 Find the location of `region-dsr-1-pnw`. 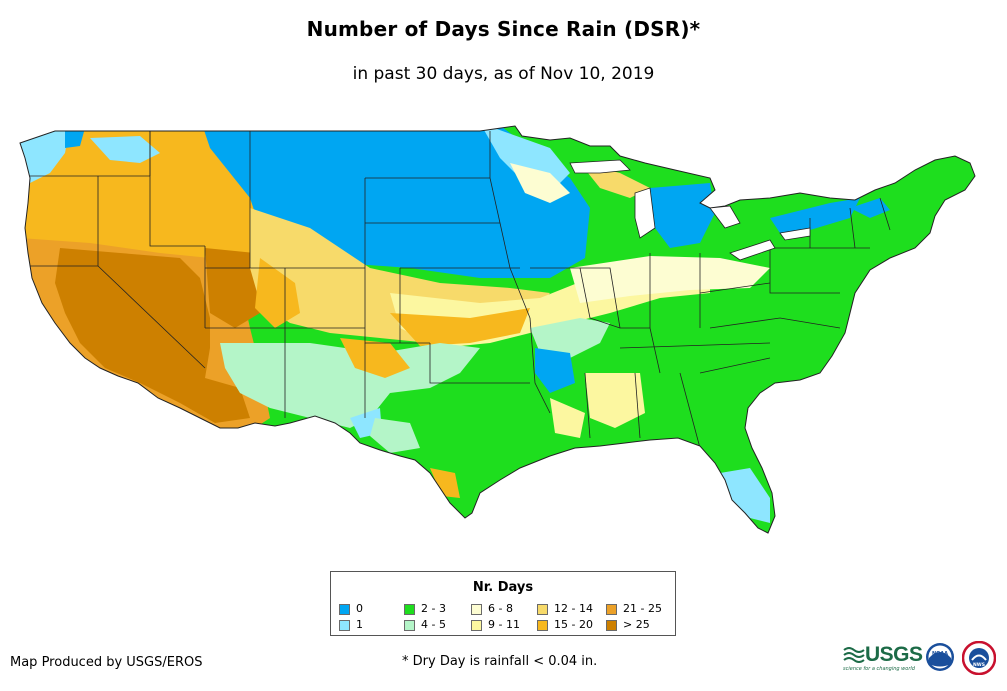

region-dsr-1-pnw is located at coordinates (45, 154).